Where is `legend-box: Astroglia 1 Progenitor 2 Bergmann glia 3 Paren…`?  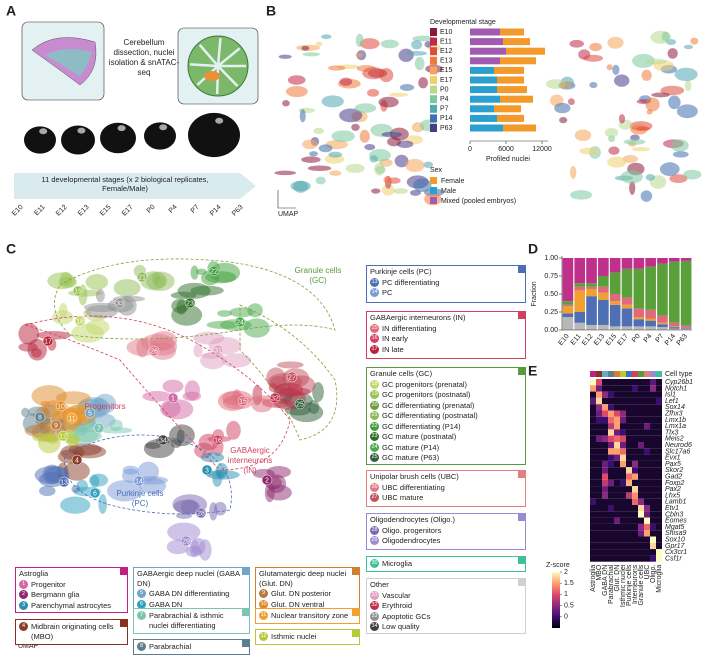 legend-box: Astroglia 1 Progenitor 2 Bergmann glia 3 Paren… is located at coordinates (71, 590).